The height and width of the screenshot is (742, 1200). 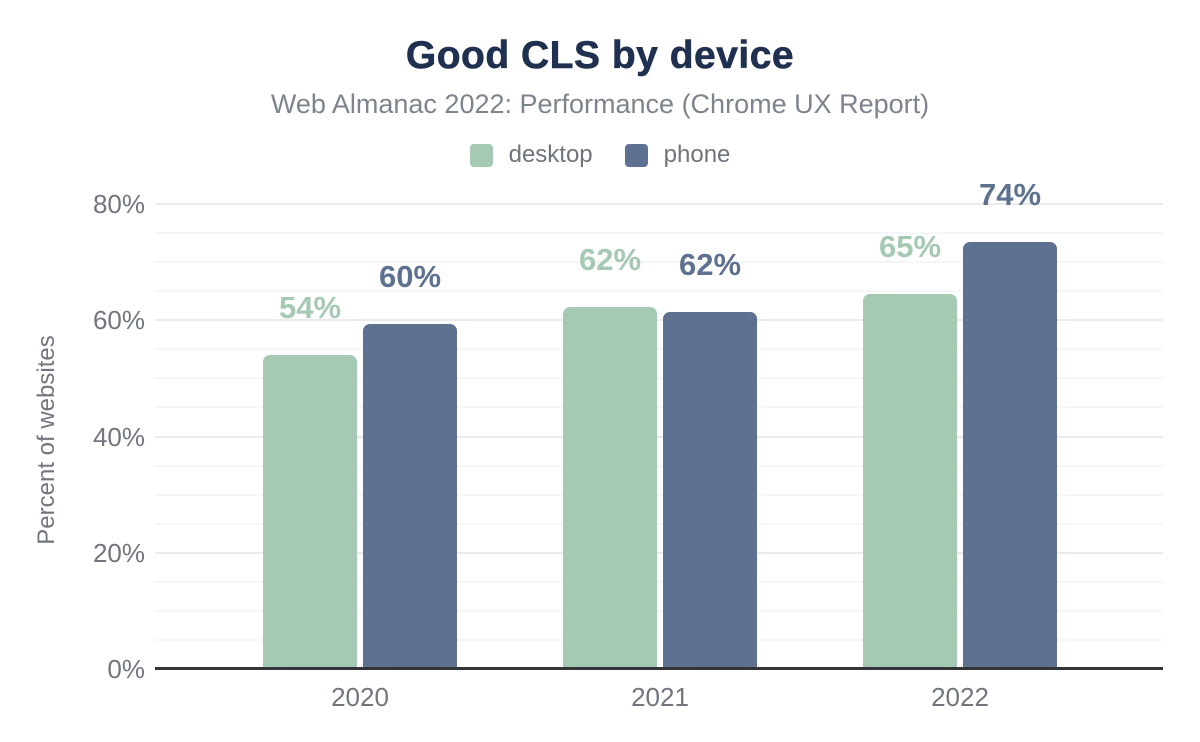 What do you see at coordinates (310, 307) in the screenshot?
I see `bar-value-label-desktop-2020: 54%` at bounding box center [310, 307].